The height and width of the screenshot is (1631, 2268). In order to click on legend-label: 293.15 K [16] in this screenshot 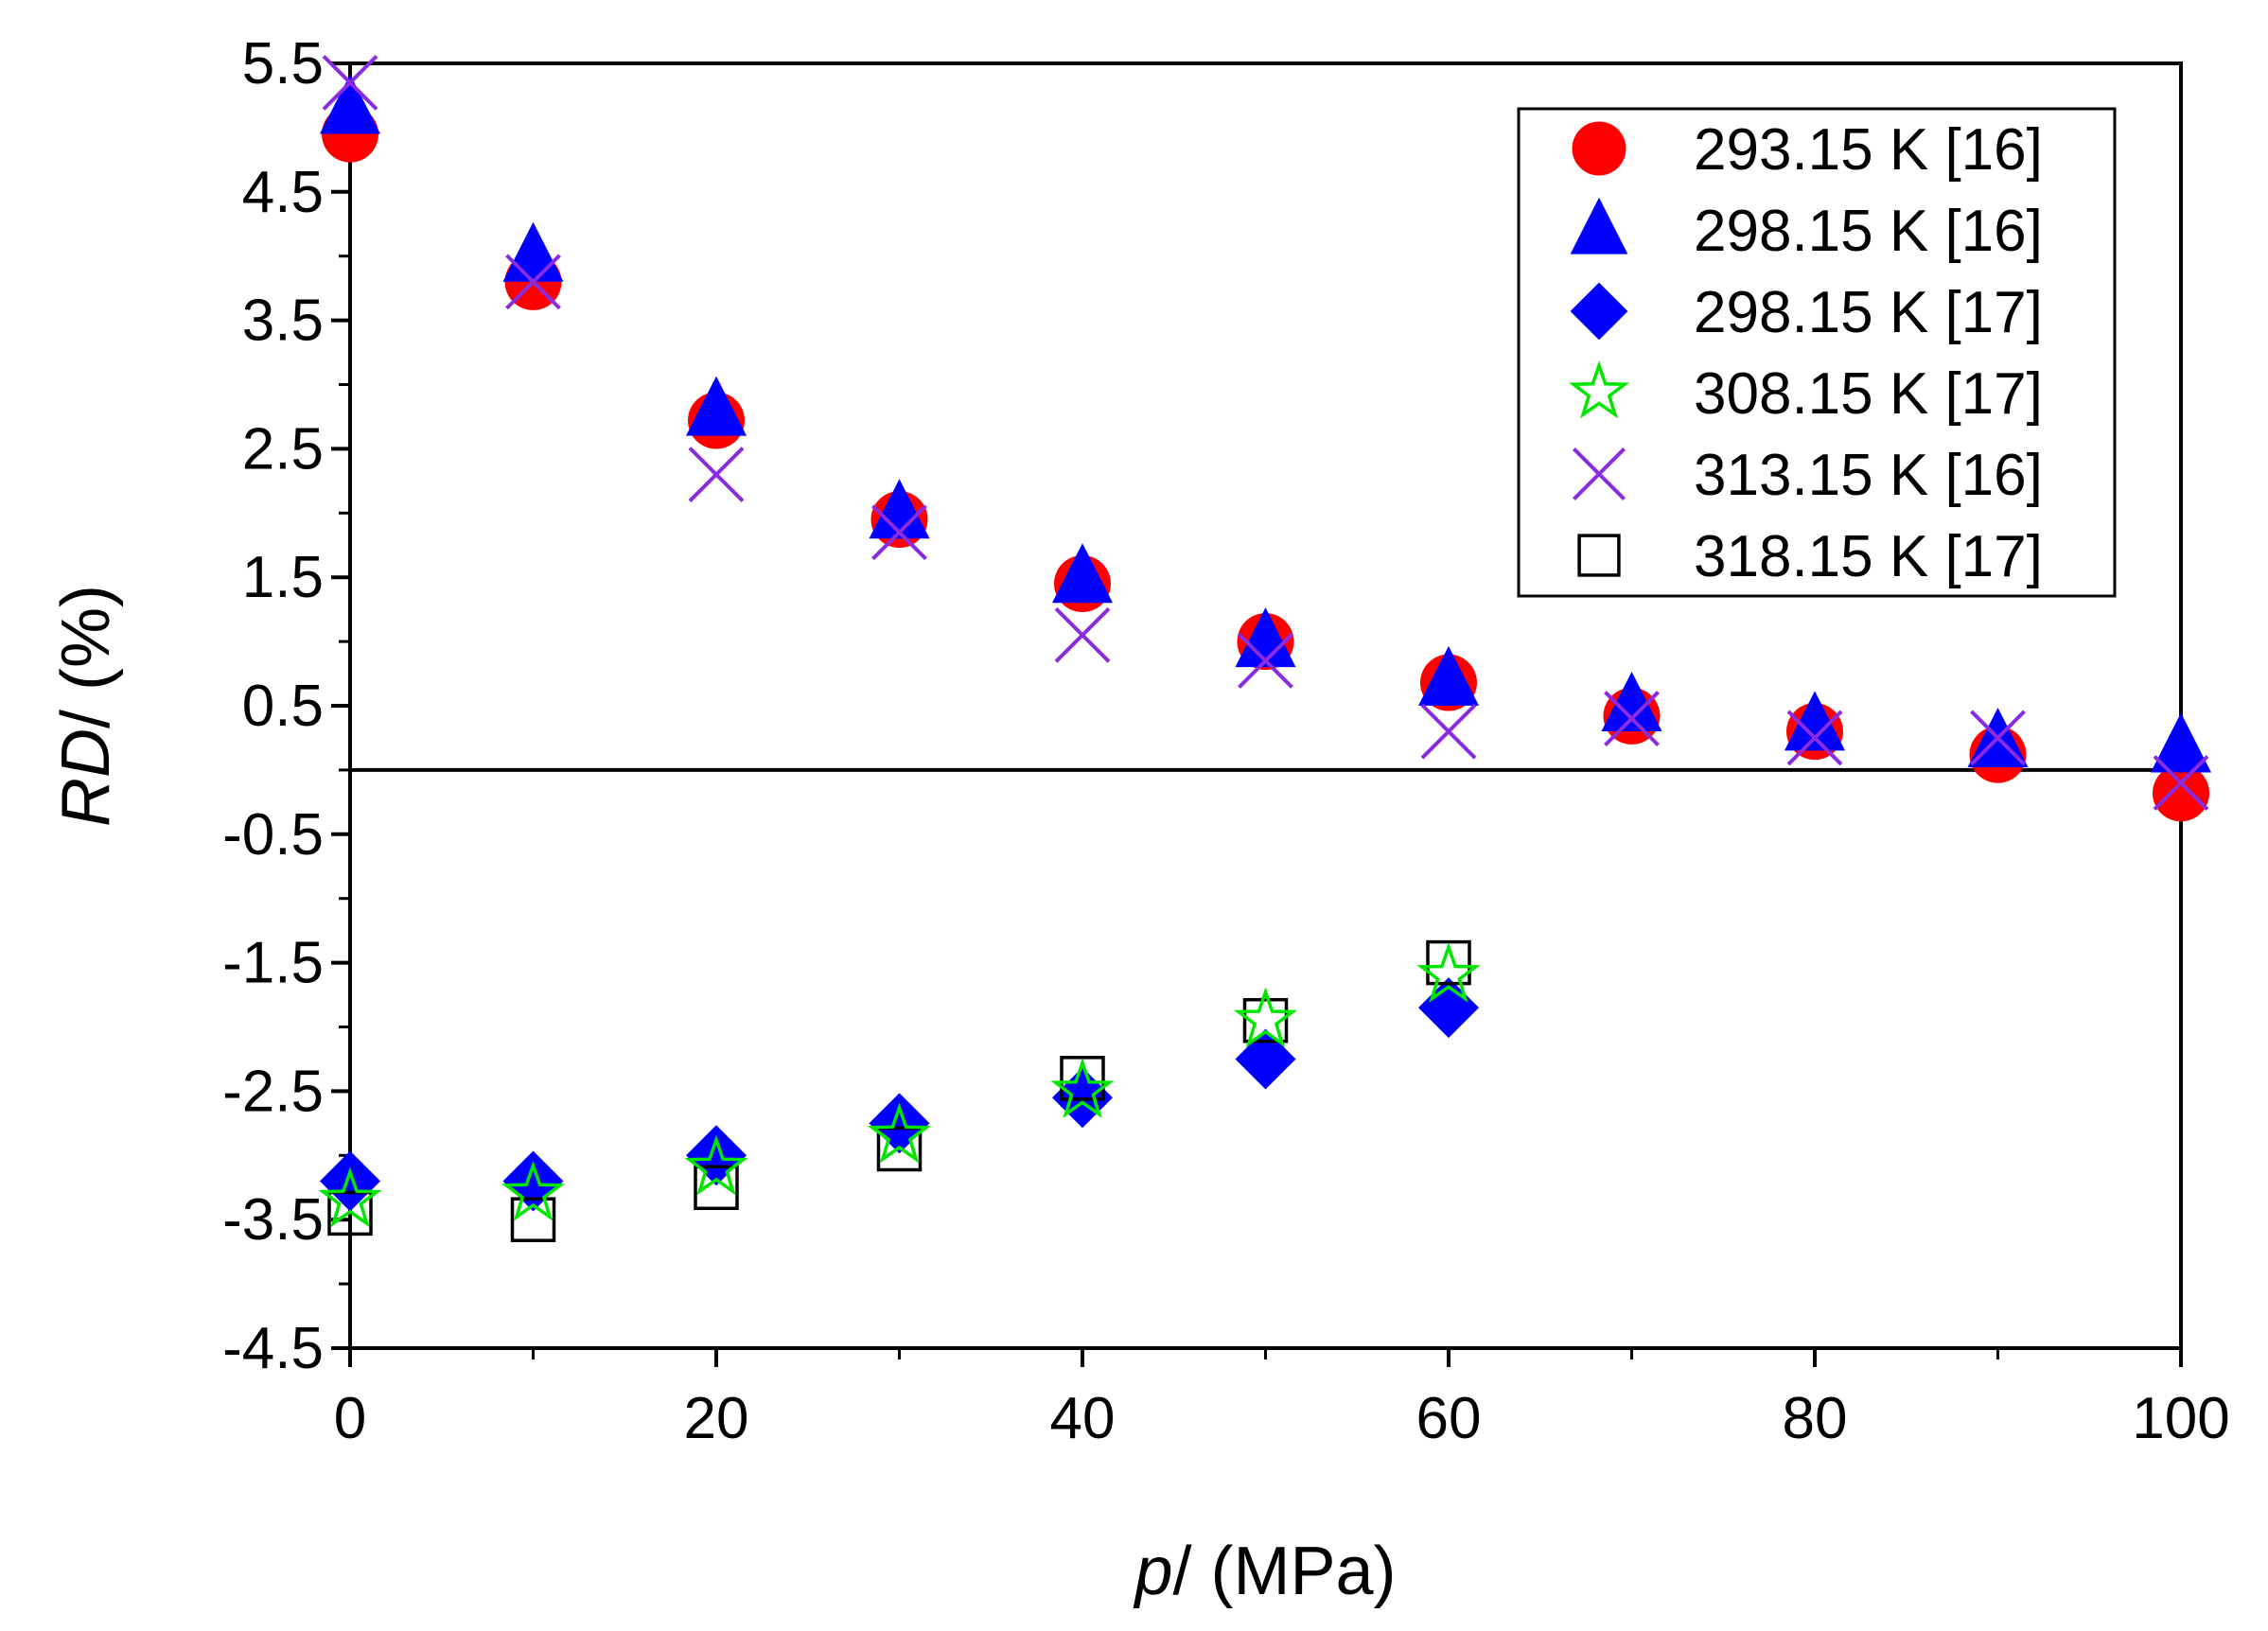, I will do `click(1869, 150)`.